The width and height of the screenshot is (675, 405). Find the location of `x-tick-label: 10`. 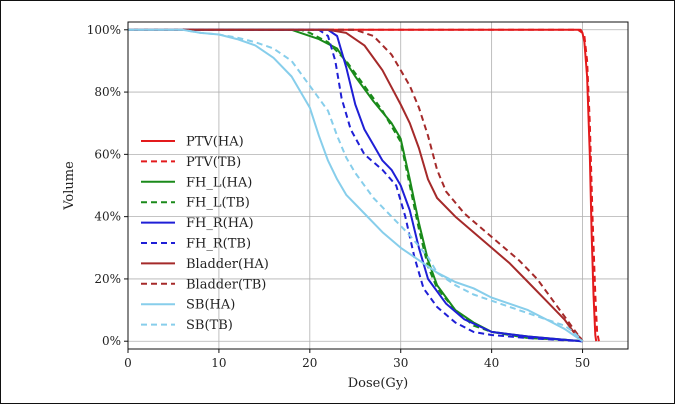

x-tick-label: 10 is located at coordinates (218, 363).